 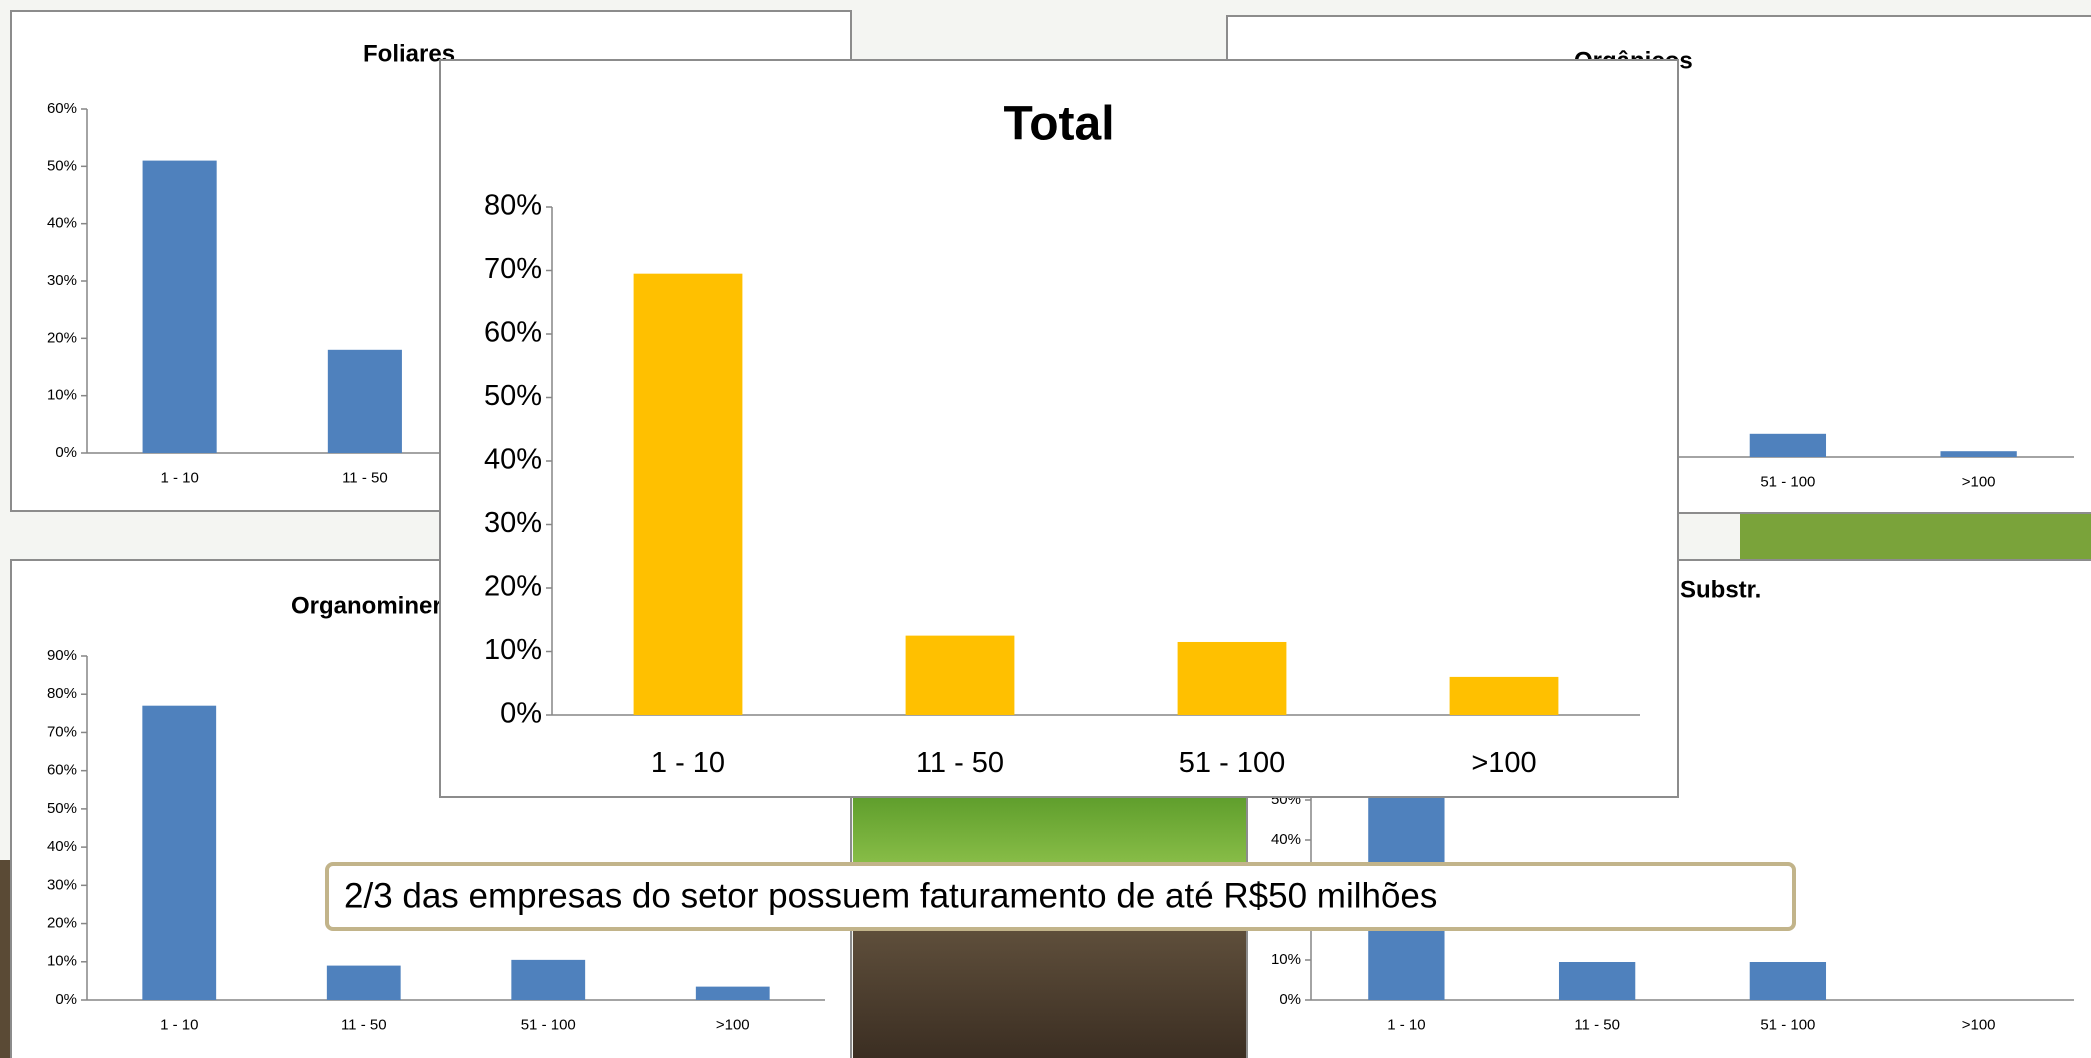 I want to click on chart-title: Total, so click(x=1058, y=124).